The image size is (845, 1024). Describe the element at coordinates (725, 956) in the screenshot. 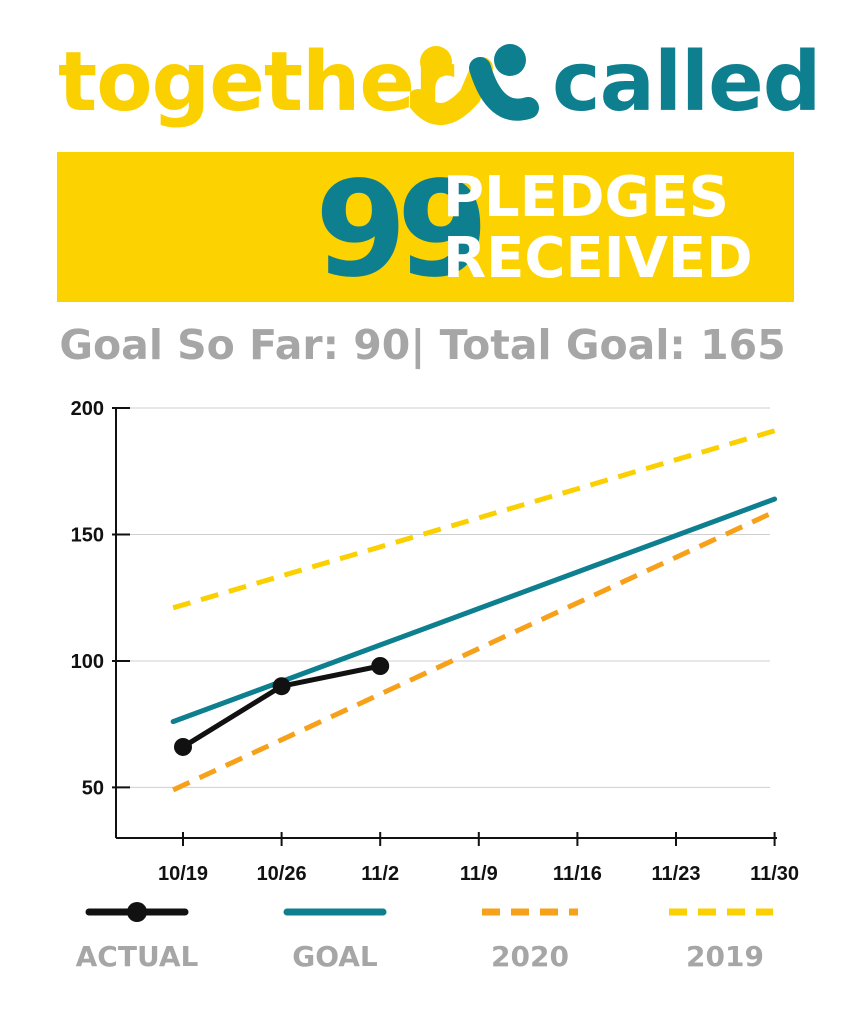

I see `legend-label-2019: 2019` at that location.